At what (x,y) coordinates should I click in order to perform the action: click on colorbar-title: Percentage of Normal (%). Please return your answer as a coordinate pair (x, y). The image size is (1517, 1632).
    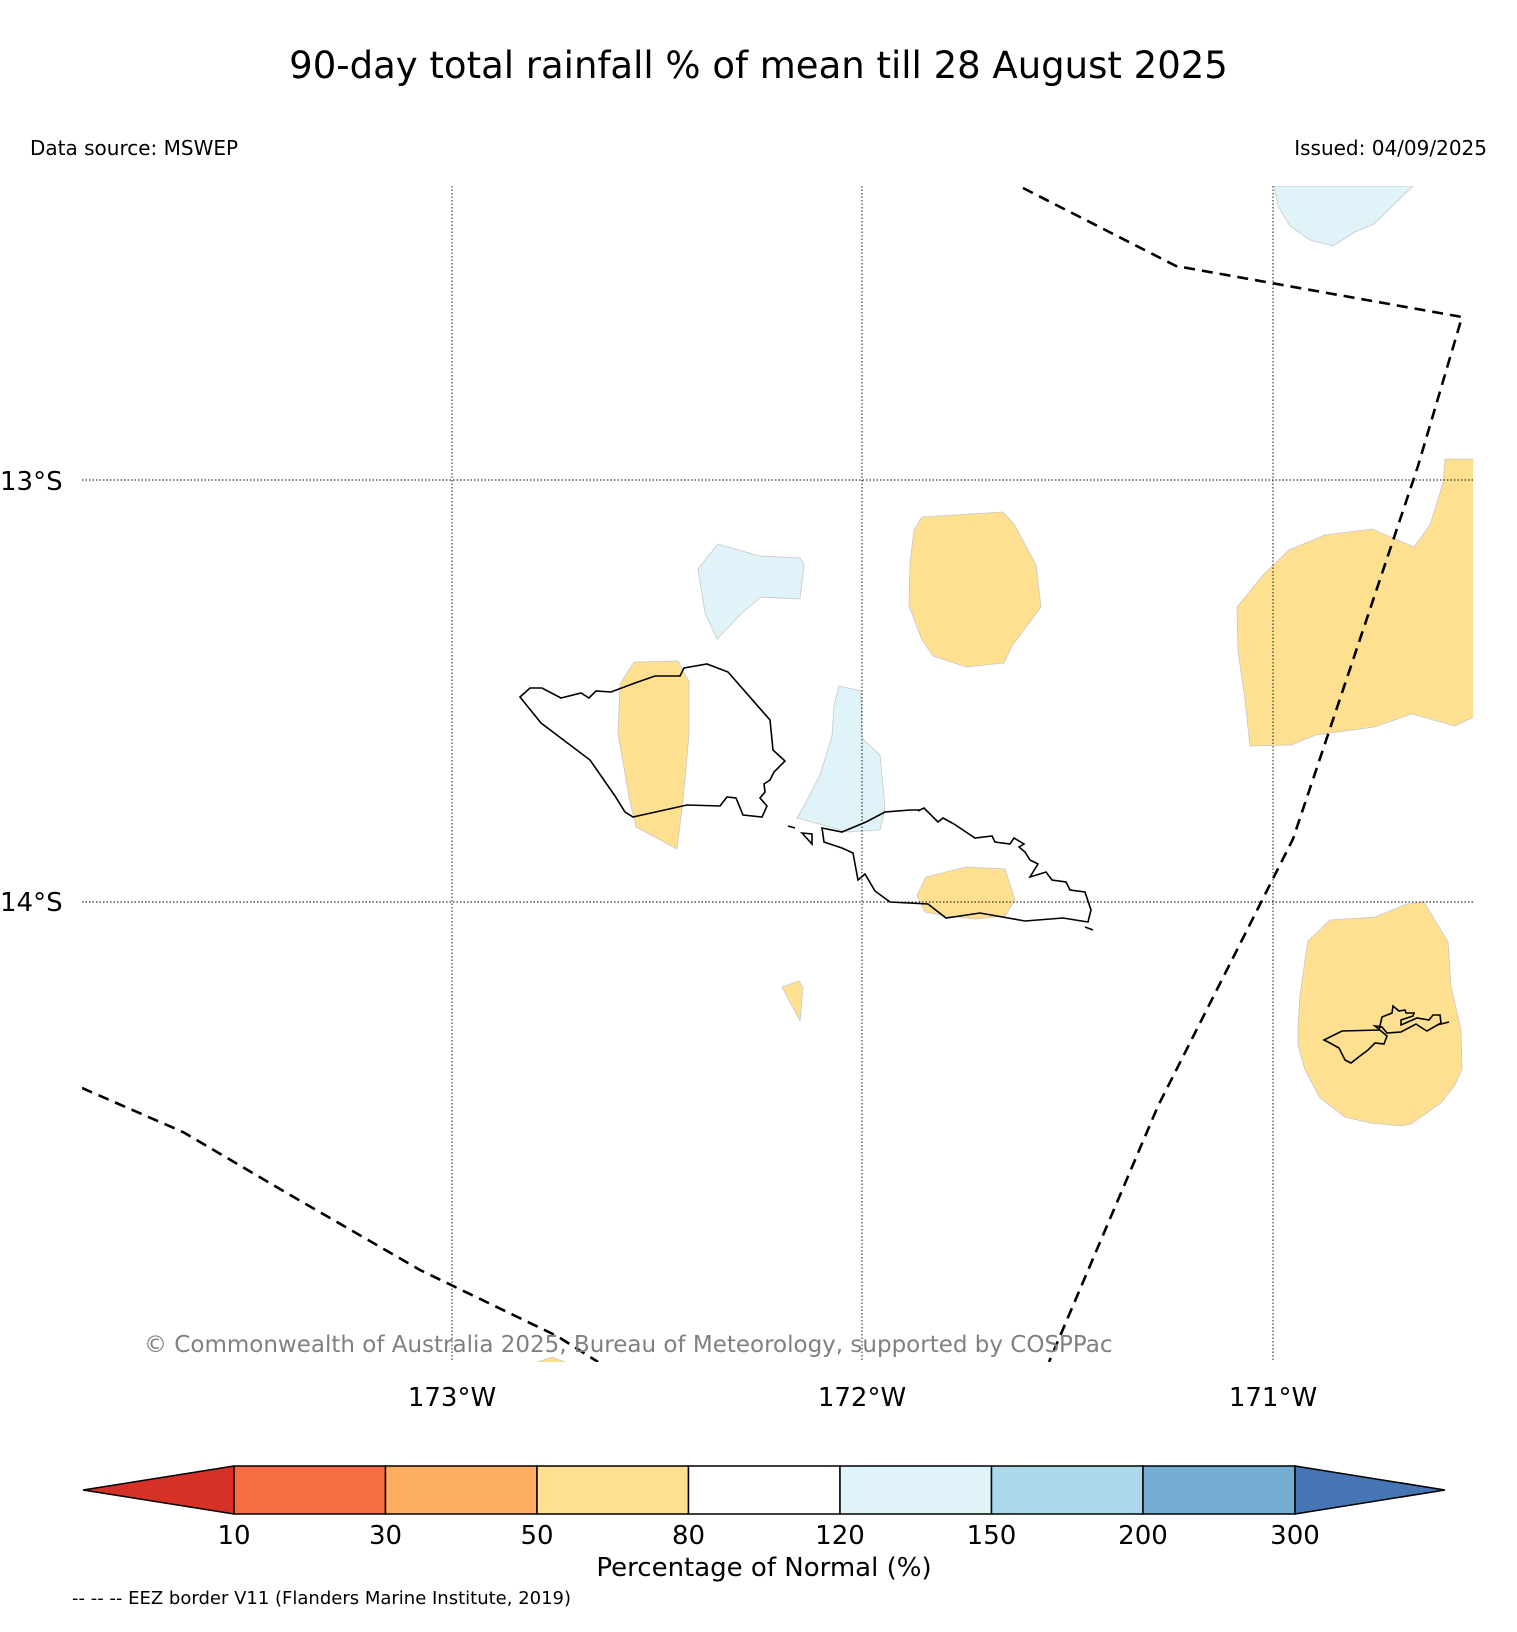
    Looking at the image, I should click on (763, 1568).